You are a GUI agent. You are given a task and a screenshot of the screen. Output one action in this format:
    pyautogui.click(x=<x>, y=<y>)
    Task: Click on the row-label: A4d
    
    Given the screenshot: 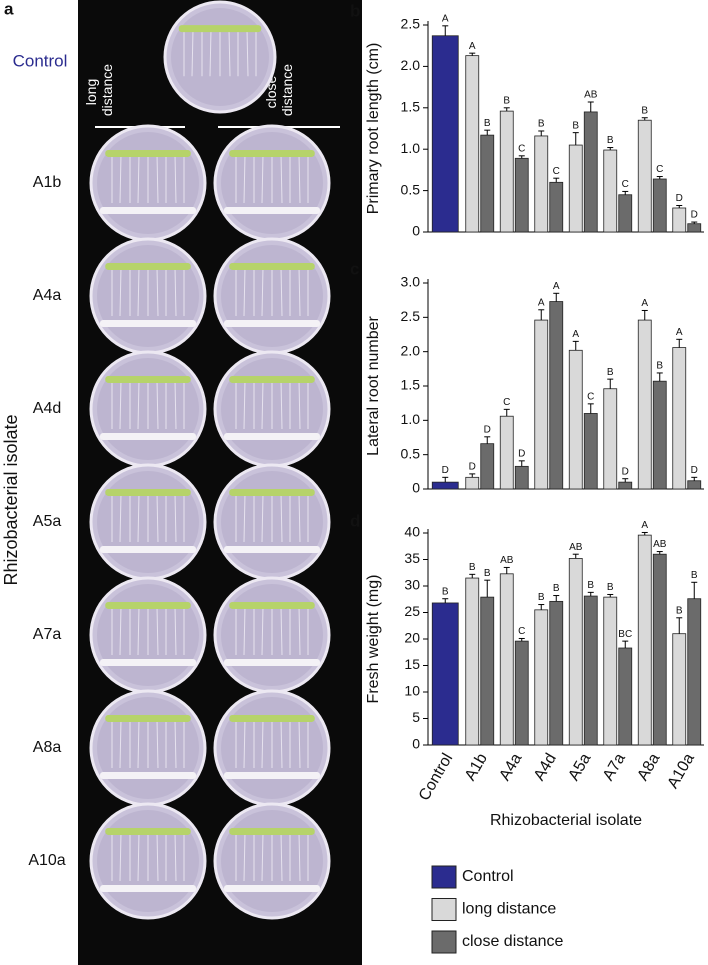 What is the action you would take?
    pyautogui.click(x=47, y=408)
    